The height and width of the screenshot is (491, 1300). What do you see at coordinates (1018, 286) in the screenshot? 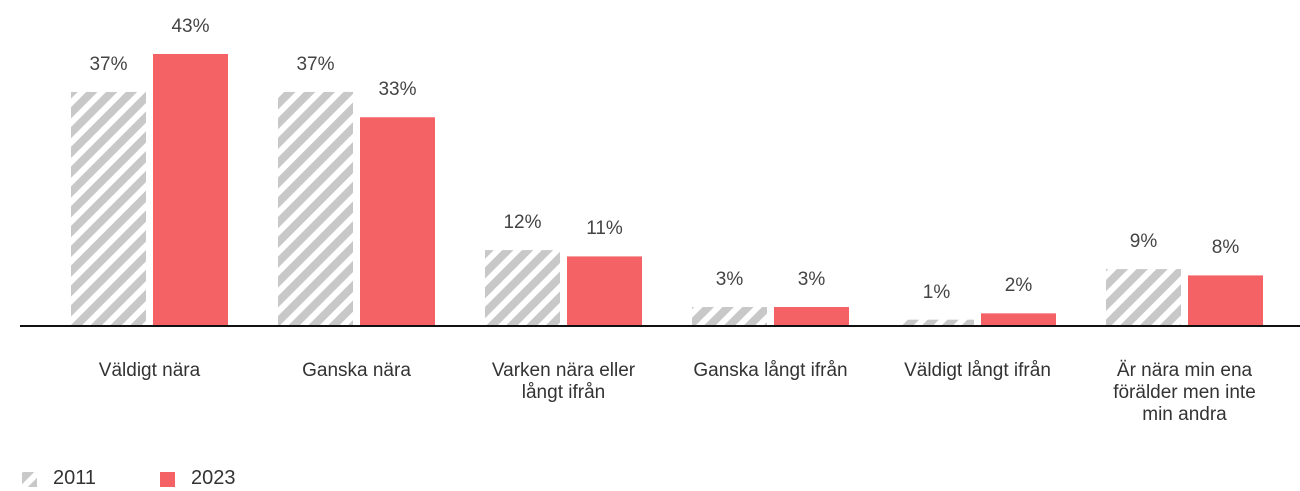
I see `value-label: 2%` at bounding box center [1018, 286].